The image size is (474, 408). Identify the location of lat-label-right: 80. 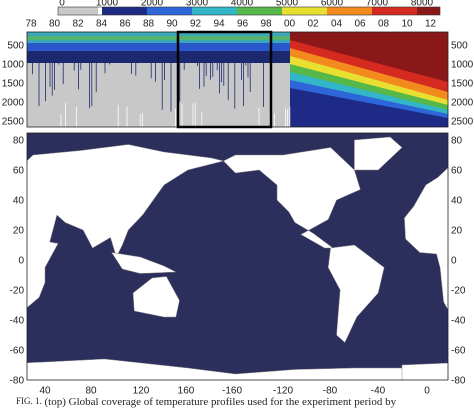
(457, 141).